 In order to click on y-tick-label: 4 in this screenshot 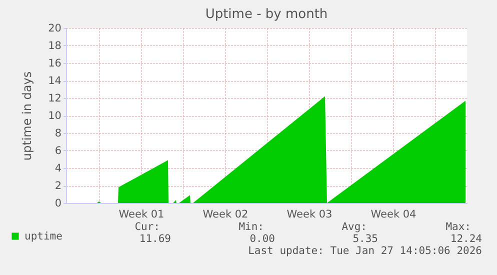, I will do `click(58, 168)`.